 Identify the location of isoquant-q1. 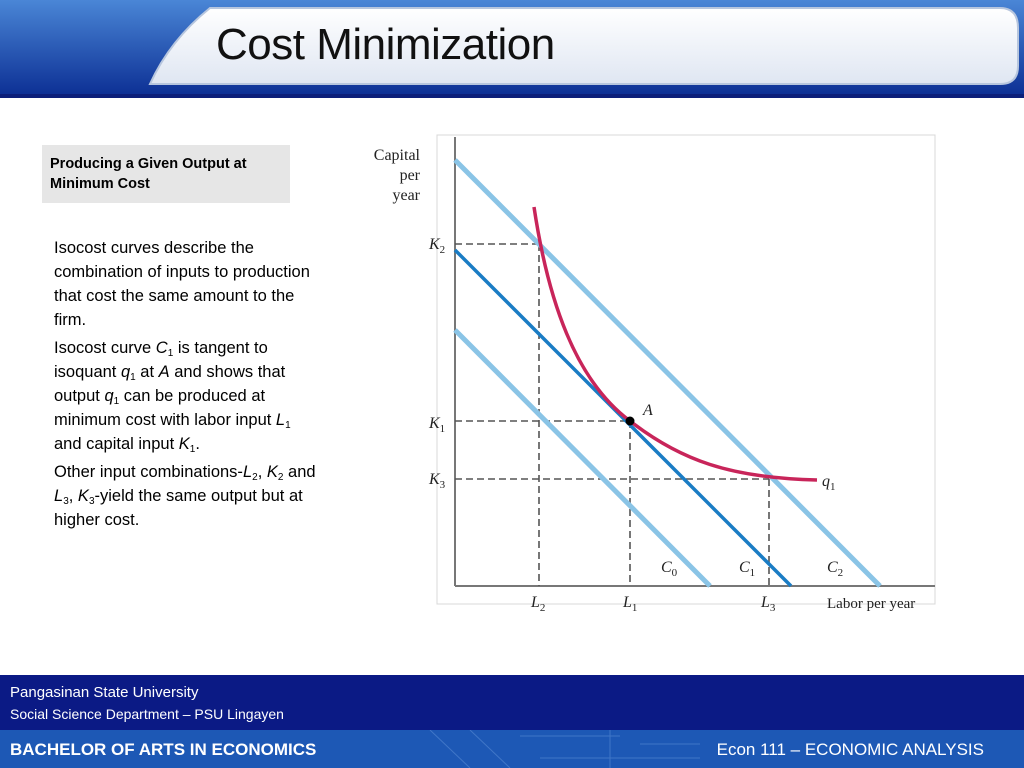
(675, 344).